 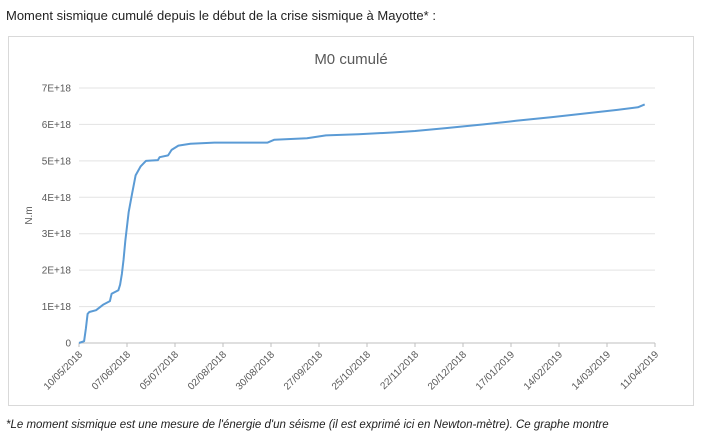 I want to click on x-tick-label: 17/01/2019, so click(x=495, y=370).